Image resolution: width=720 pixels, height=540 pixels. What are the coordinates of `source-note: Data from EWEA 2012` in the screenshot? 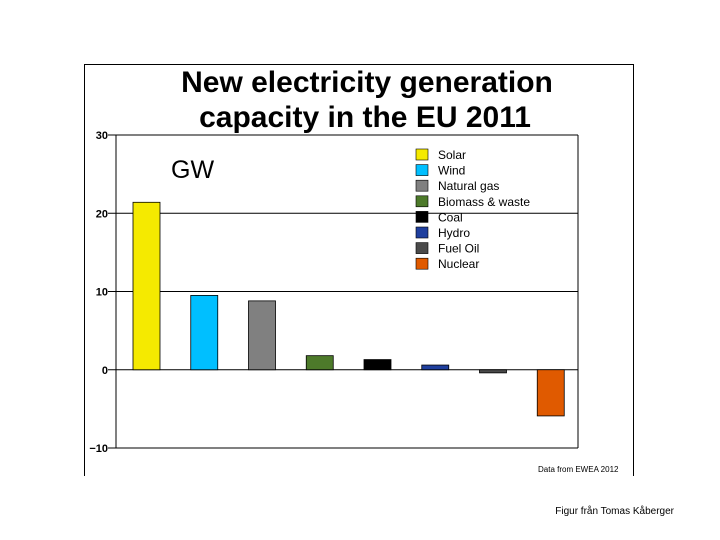 It's located at (578, 469).